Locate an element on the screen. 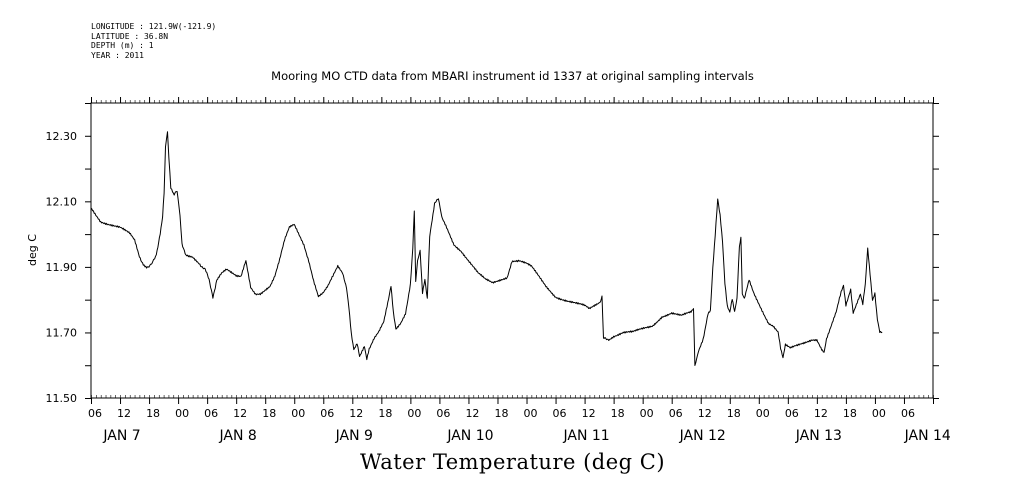  x-day-label: JAN 9 is located at coordinates (354, 436).